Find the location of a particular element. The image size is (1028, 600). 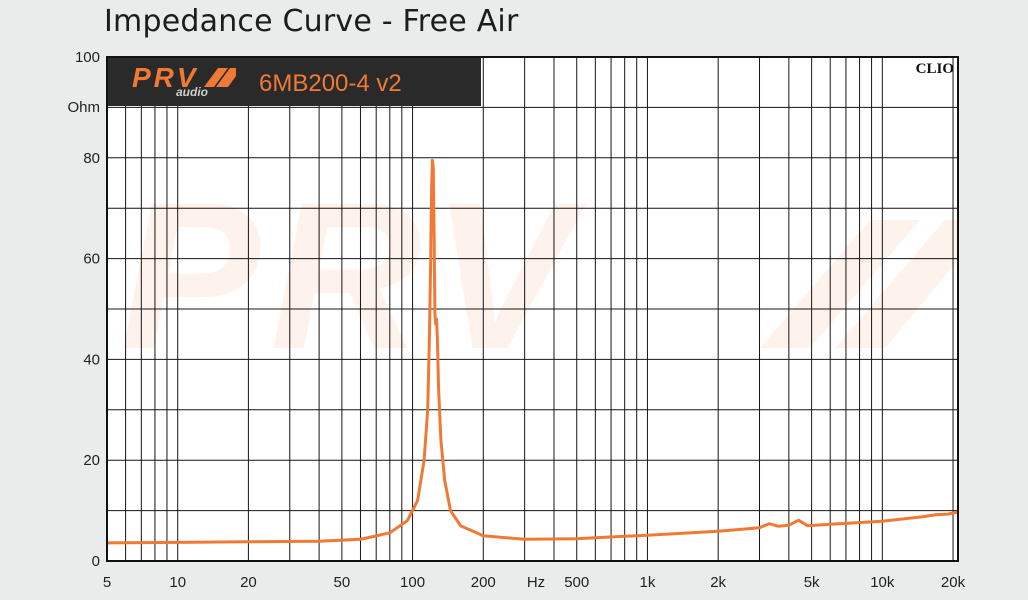

x-tick-label: 10 is located at coordinates (177, 582).